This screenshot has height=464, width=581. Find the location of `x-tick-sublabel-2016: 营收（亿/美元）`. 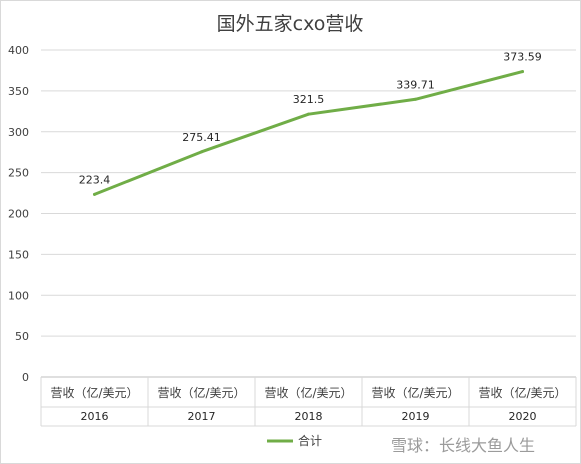

x-tick-sublabel-2016: 营收（亿/美元） is located at coordinates (94, 392).